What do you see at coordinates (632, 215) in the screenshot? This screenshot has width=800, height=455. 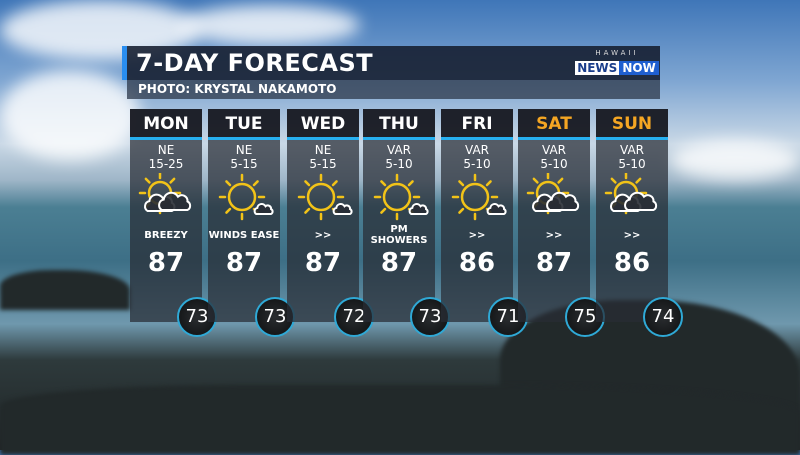 I see `day-column-sun: SUN VAR 5-10 >> 86` at bounding box center [632, 215].